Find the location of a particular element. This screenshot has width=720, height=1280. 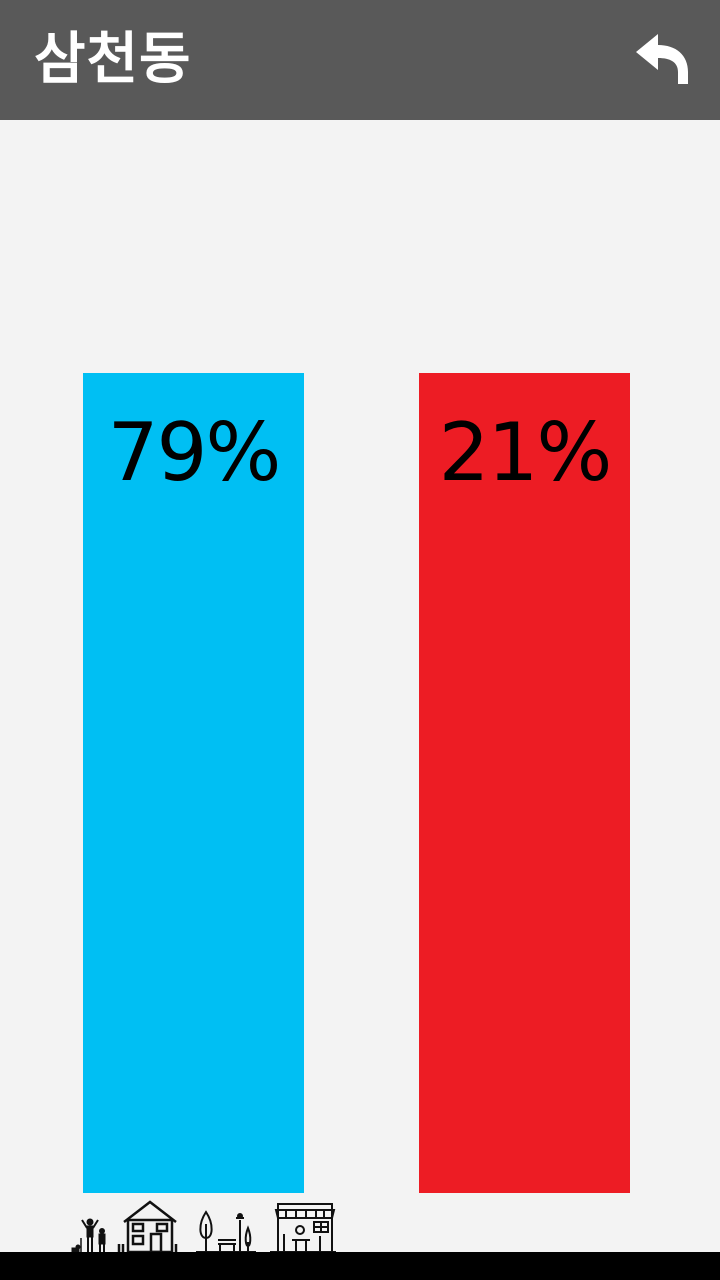

town-illustration is located at coordinates (205, 1226).